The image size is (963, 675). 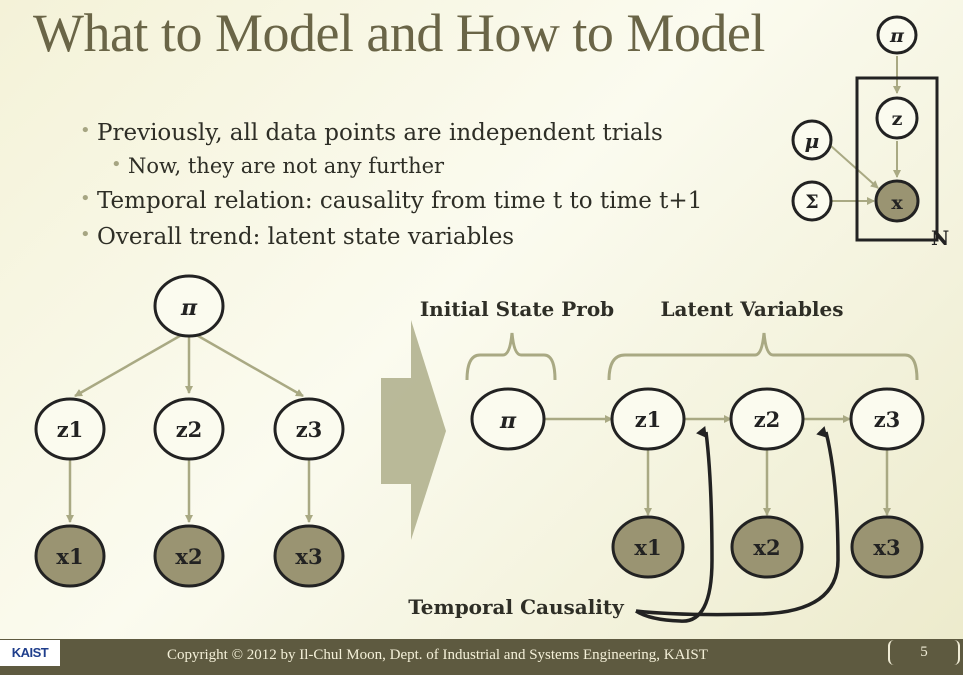 I want to click on plate-node-z, so click(x=897, y=118).